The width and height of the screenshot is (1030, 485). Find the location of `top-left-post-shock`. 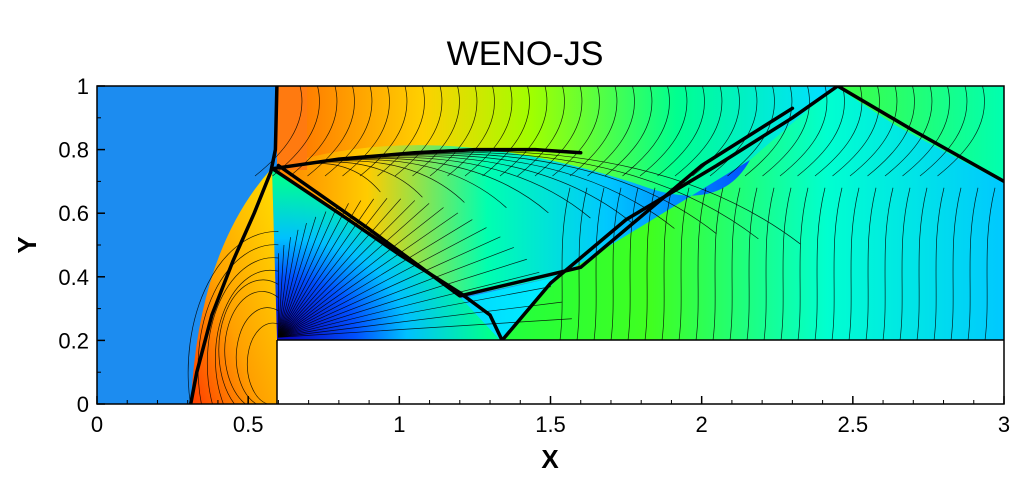

top-left-post-shock is located at coordinates (292, 128).